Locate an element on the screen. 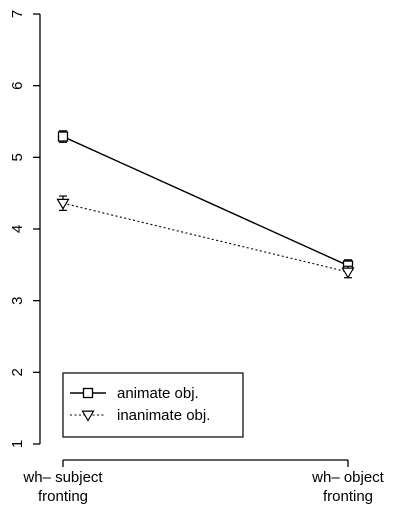 This screenshot has width=396, height=509. x-tick-label-line: wh– object is located at coordinates (348, 477).